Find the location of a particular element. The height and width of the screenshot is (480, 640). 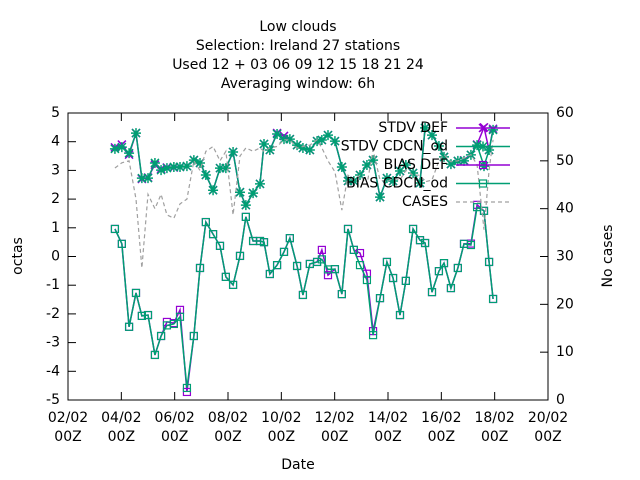

chart-subtitle: Averaging window: 6h is located at coordinates (298, 84).